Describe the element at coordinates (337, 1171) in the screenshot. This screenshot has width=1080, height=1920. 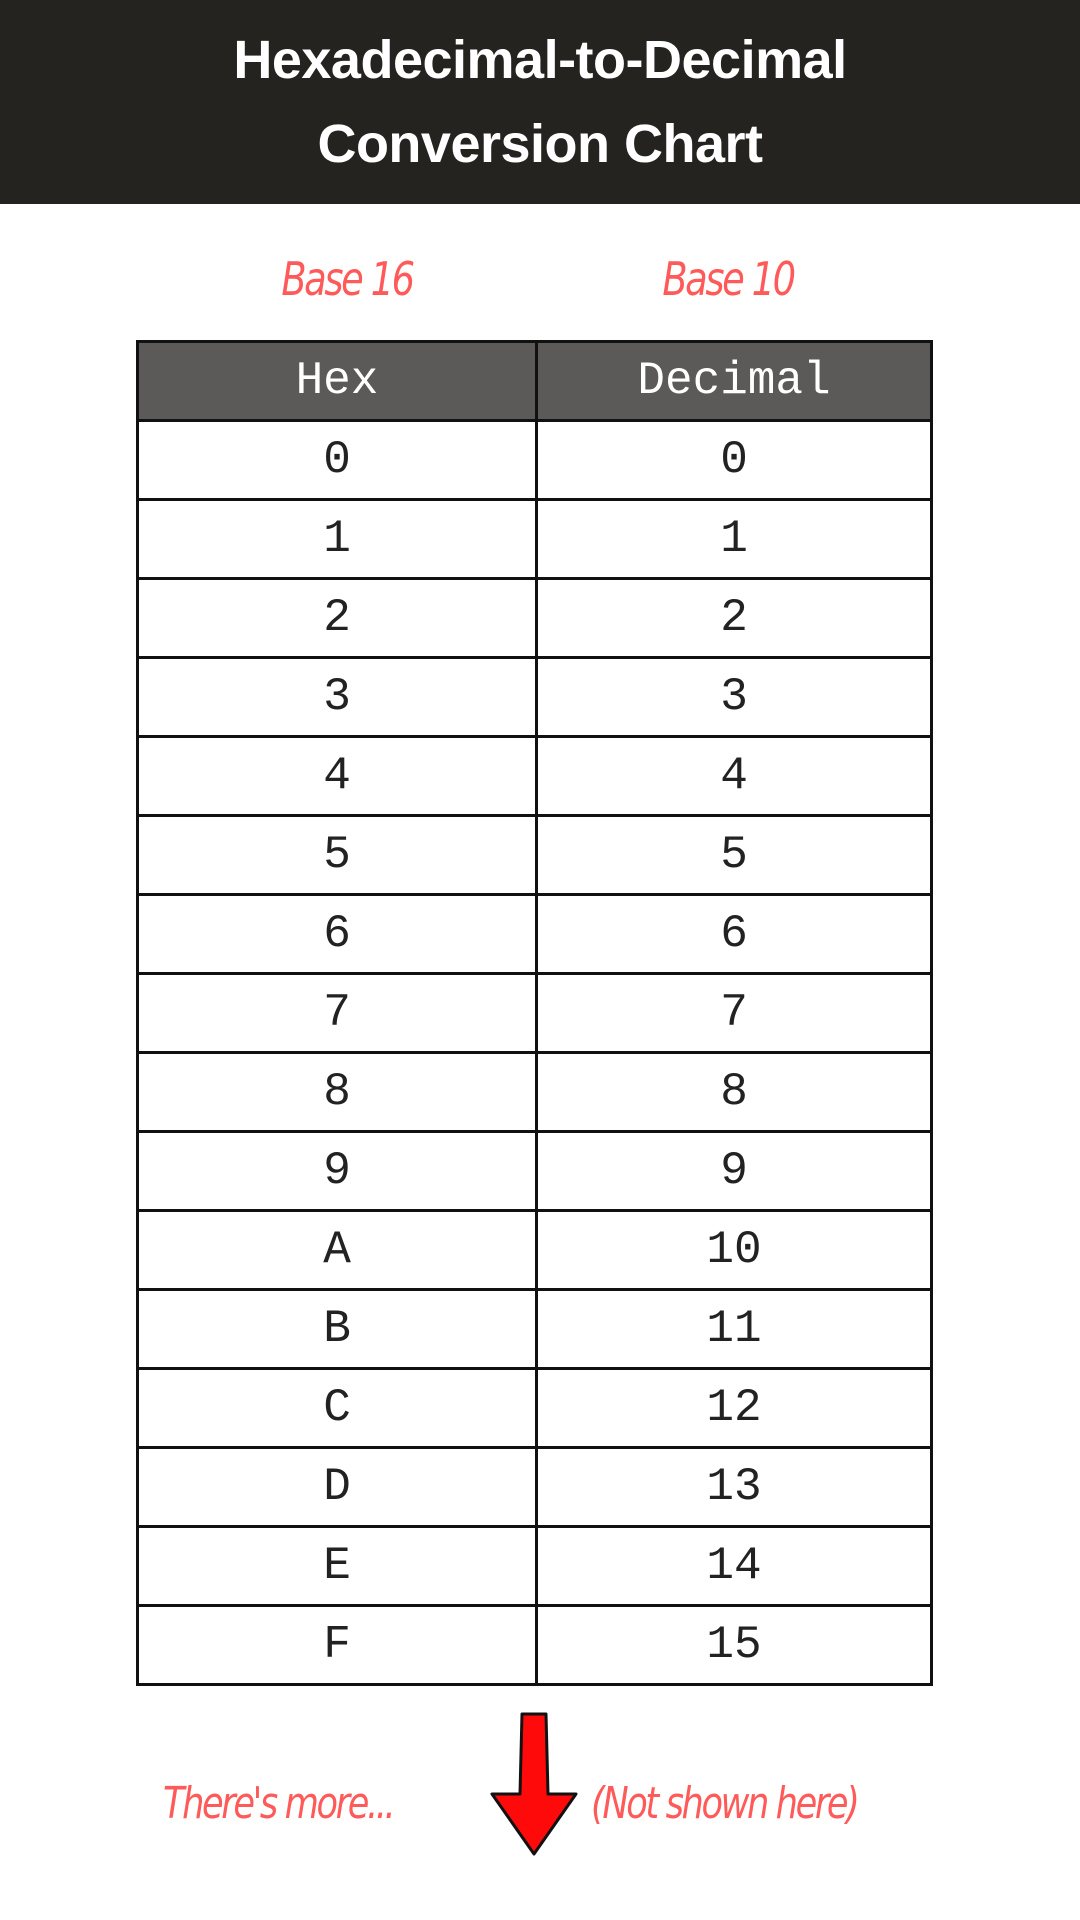
I see `hex-cell: 9` at that location.